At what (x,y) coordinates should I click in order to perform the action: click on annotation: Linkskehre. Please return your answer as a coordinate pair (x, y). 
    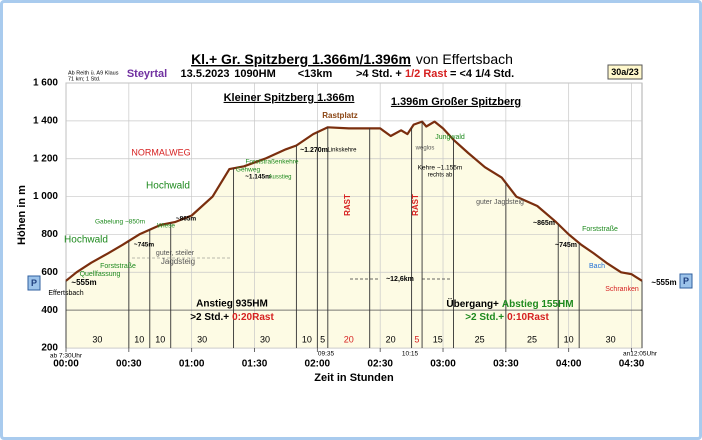
    Looking at the image, I should click on (342, 151).